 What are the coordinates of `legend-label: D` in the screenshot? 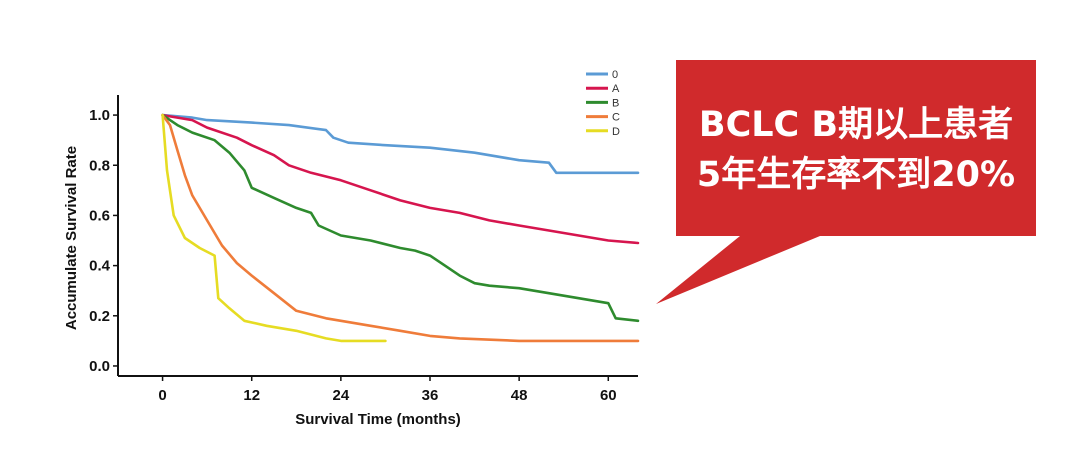 It's located at (616, 132).